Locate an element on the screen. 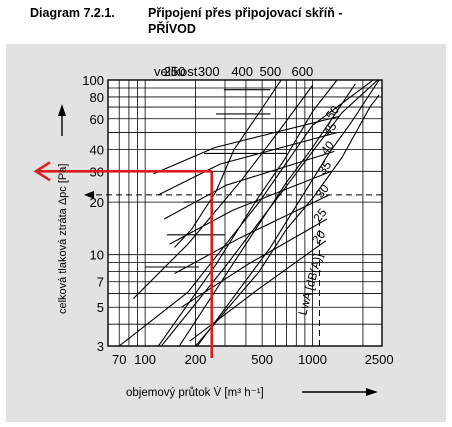  size-value-label: 500 is located at coordinates (271, 71).